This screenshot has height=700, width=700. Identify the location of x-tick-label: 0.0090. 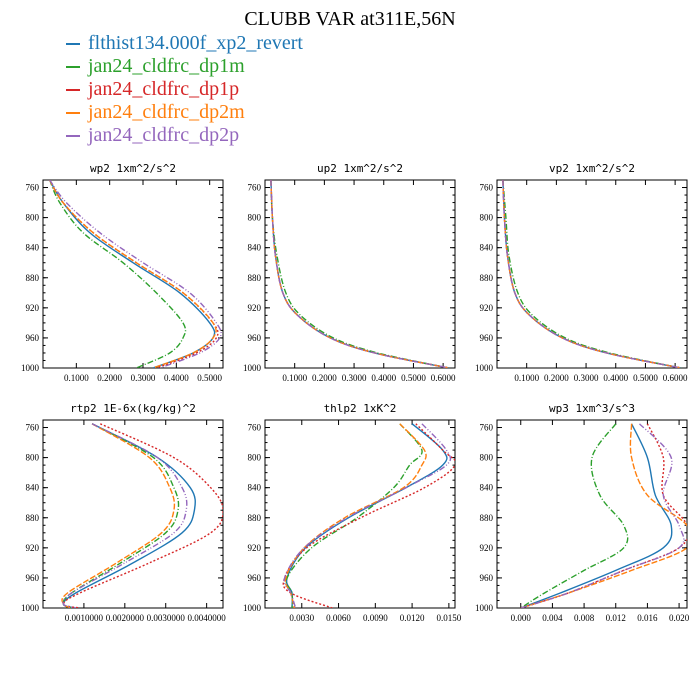
(375, 618).